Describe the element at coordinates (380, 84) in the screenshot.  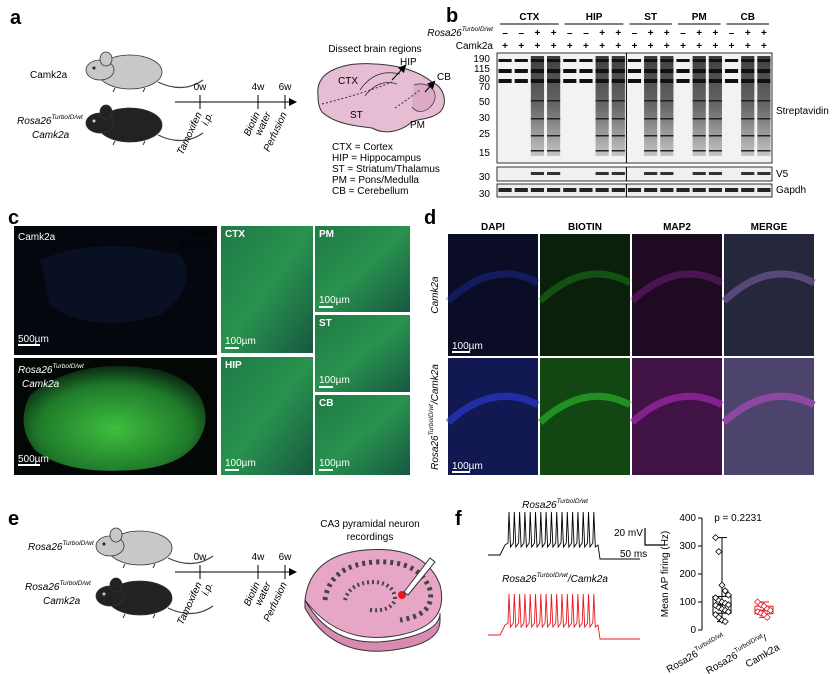
I see `brain-hippocampus` at that location.